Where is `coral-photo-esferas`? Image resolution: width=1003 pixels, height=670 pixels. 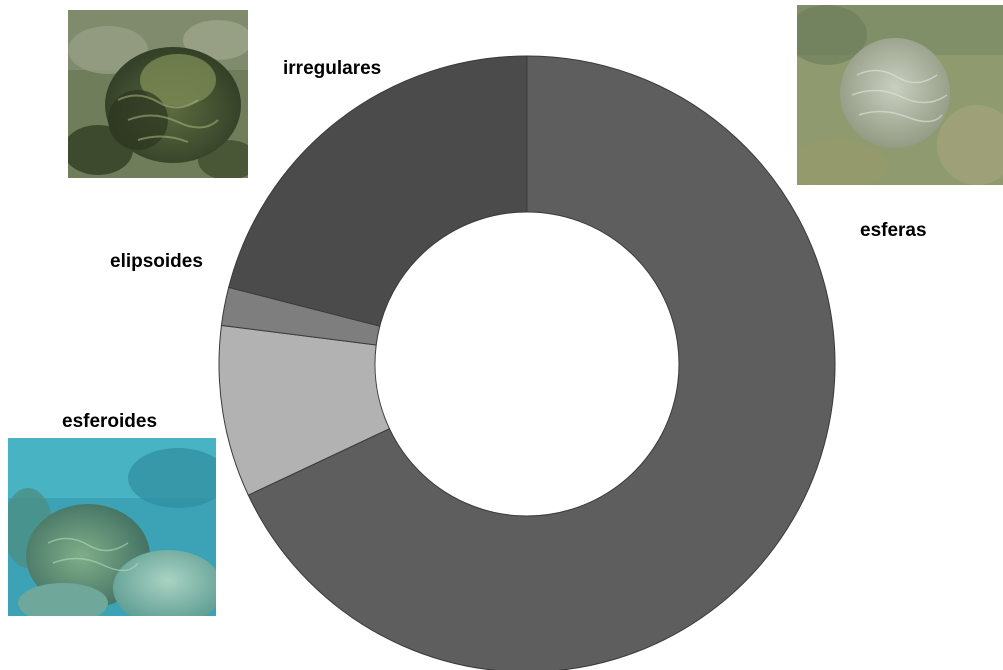 coral-photo-esferas is located at coordinates (900, 95).